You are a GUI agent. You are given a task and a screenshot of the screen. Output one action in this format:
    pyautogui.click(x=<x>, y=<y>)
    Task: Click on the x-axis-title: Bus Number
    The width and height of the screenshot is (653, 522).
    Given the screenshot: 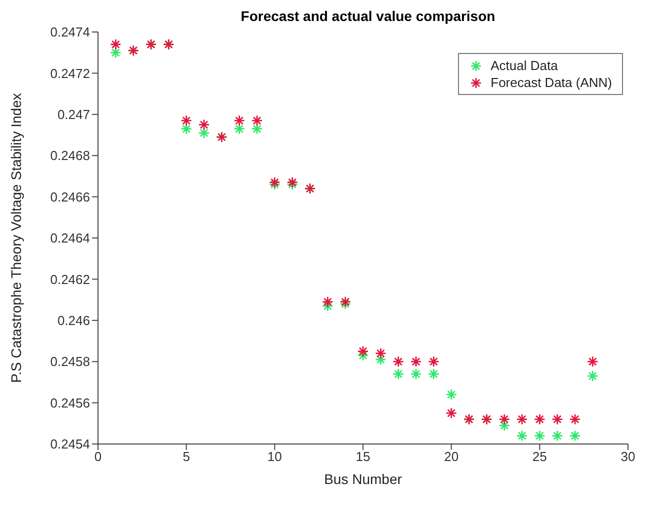 What is the action you would take?
    pyautogui.click(x=363, y=479)
    